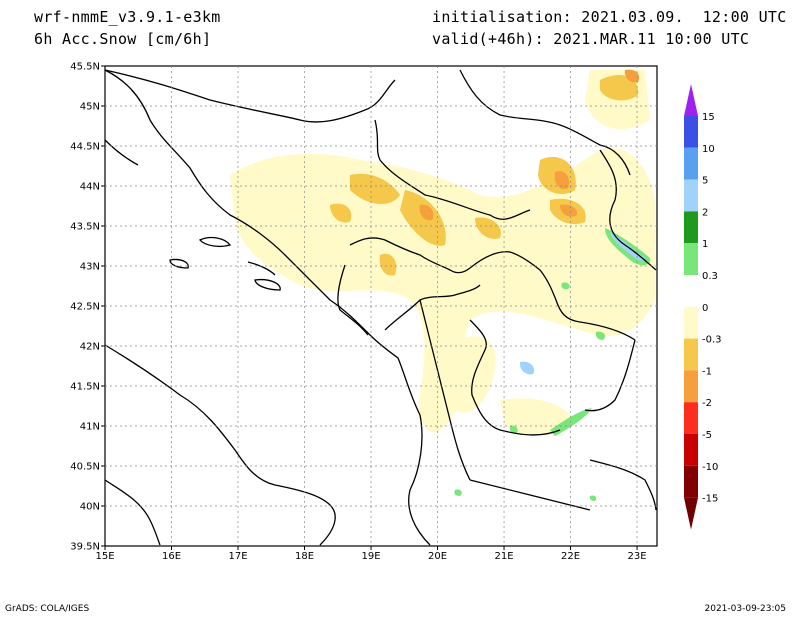  What do you see at coordinates (707, 371) in the screenshot?
I see `legend-level-label: -1` at bounding box center [707, 371].